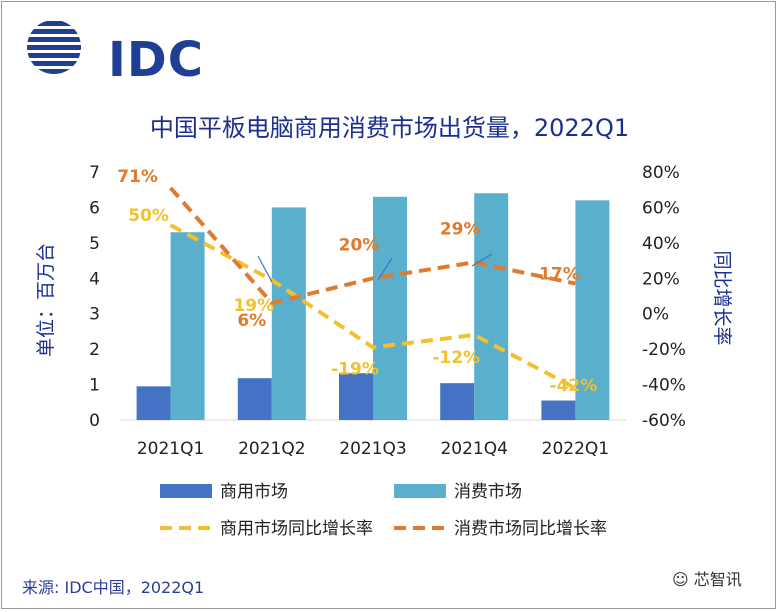 The width and height of the screenshot is (779, 612). I want to click on legend-label: 商用市场, so click(254, 492).